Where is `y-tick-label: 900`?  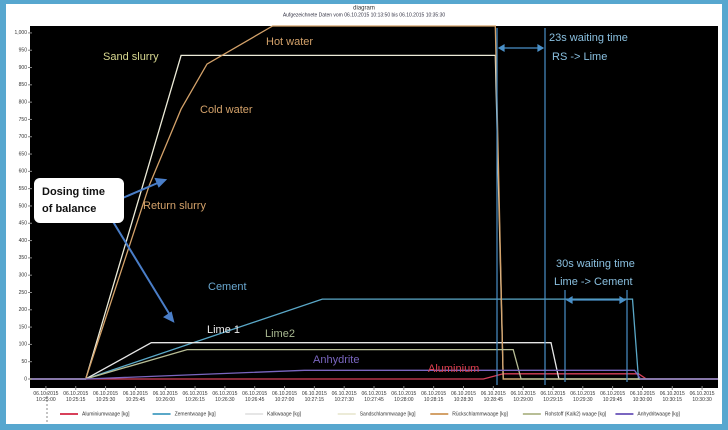
y-tick-label: 900 is located at coordinates (23, 68).